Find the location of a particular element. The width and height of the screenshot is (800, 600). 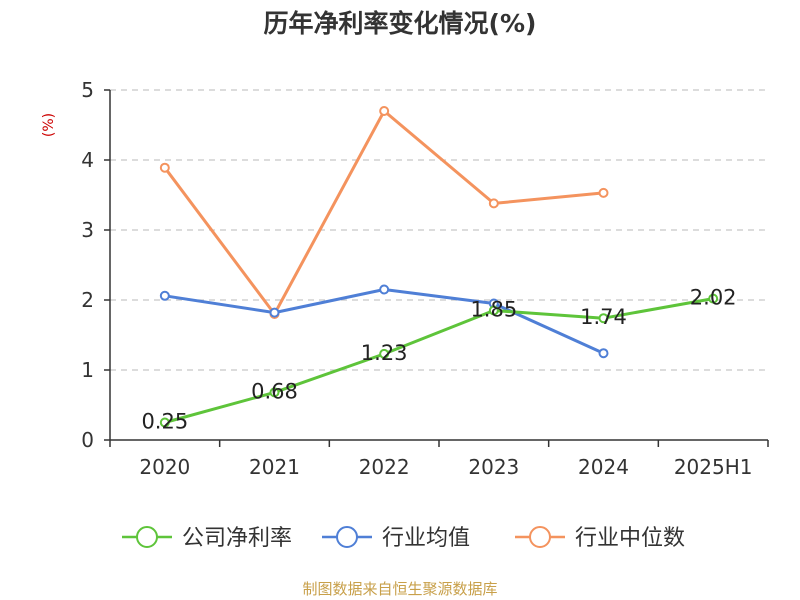

data-label: 0.68 is located at coordinates (274, 391).